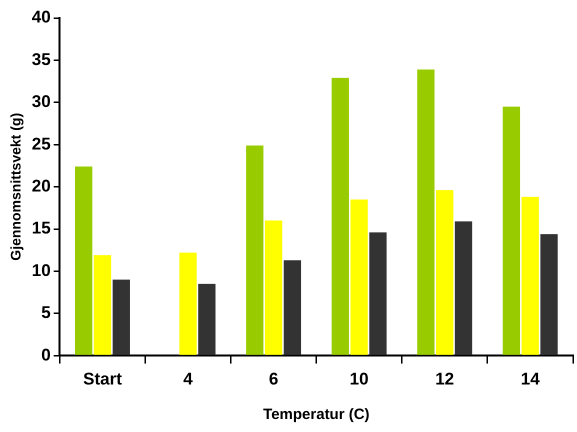  I want to click on x-axis-title: Temperatur (C), so click(316, 415).